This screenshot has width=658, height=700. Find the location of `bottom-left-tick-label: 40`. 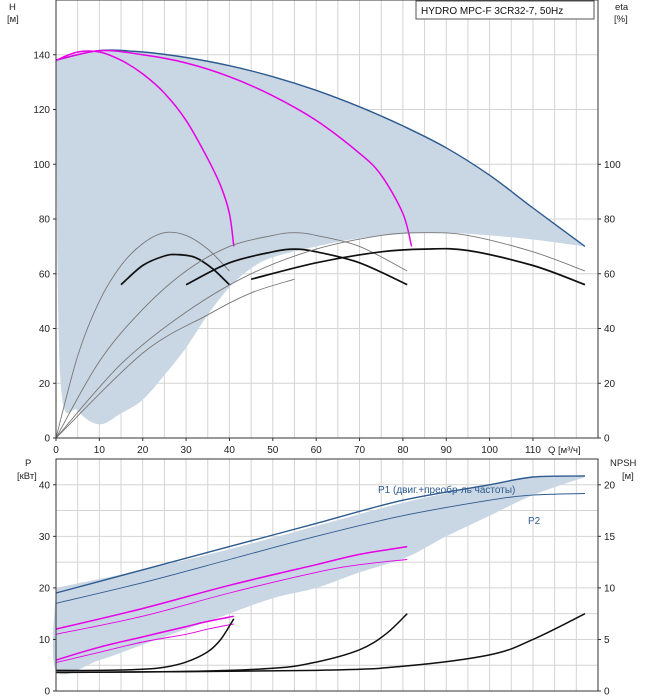

bottom-left-tick-label: 40 is located at coordinates (45, 485).